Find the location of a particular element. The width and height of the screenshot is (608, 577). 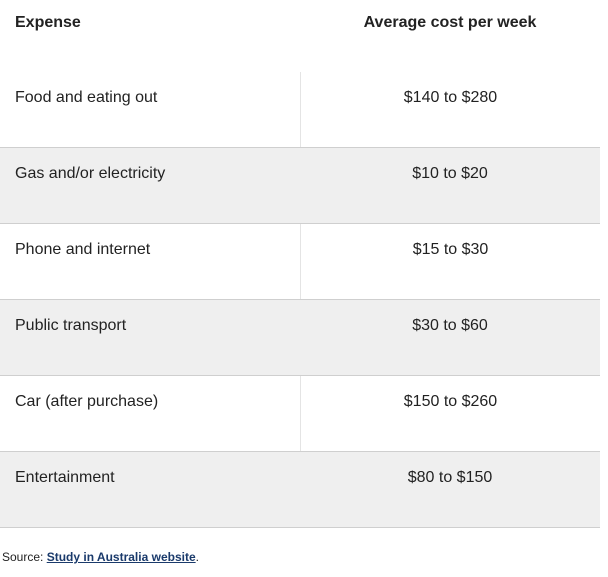

source-prefix: Source: is located at coordinates (24, 557).